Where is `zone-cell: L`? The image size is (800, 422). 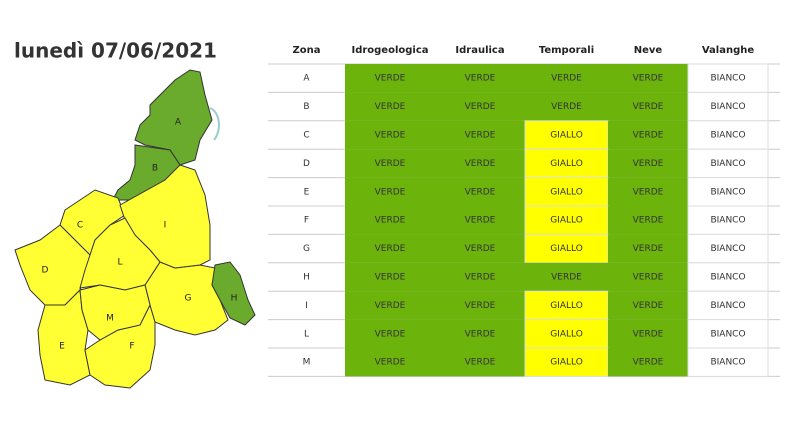 zone-cell: L is located at coordinates (306, 334).